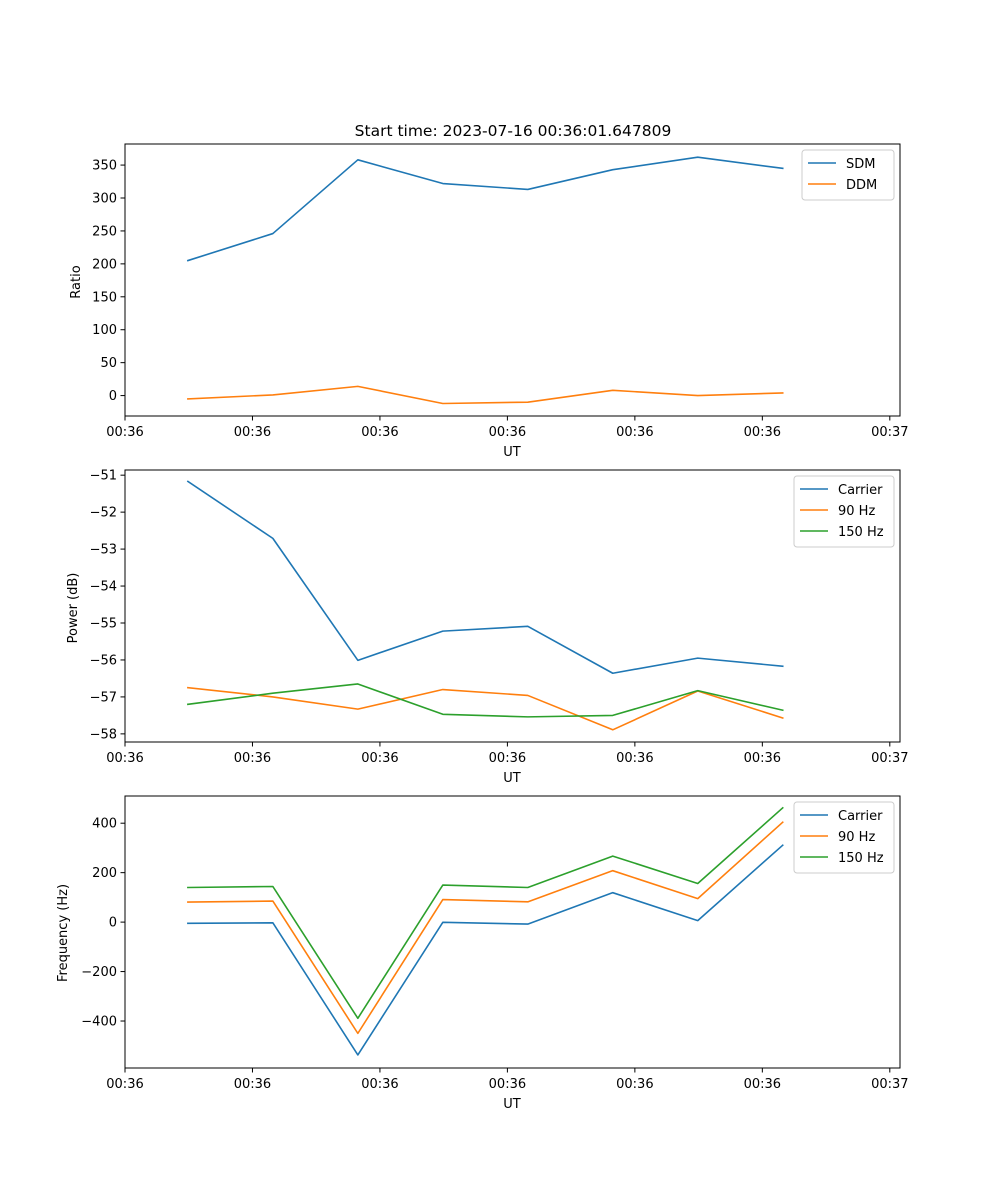 Image resolution: width=1000 pixels, height=1200 pixels. Describe the element at coordinates (485, 577) in the screenshot. I see `power-series-line-carrier` at that location.